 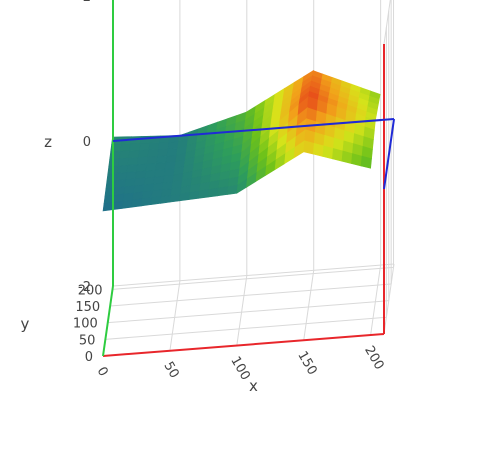 I want to click on y-tick-label: 0, so click(x=89, y=357).